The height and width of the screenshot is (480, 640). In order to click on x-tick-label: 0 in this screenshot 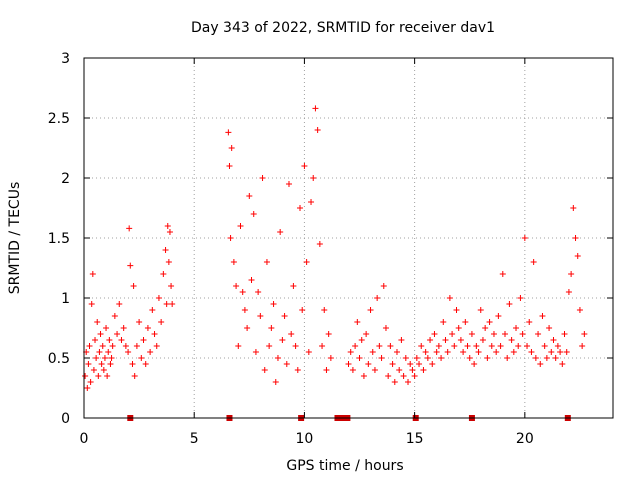, I will do `click(84, 439)`.